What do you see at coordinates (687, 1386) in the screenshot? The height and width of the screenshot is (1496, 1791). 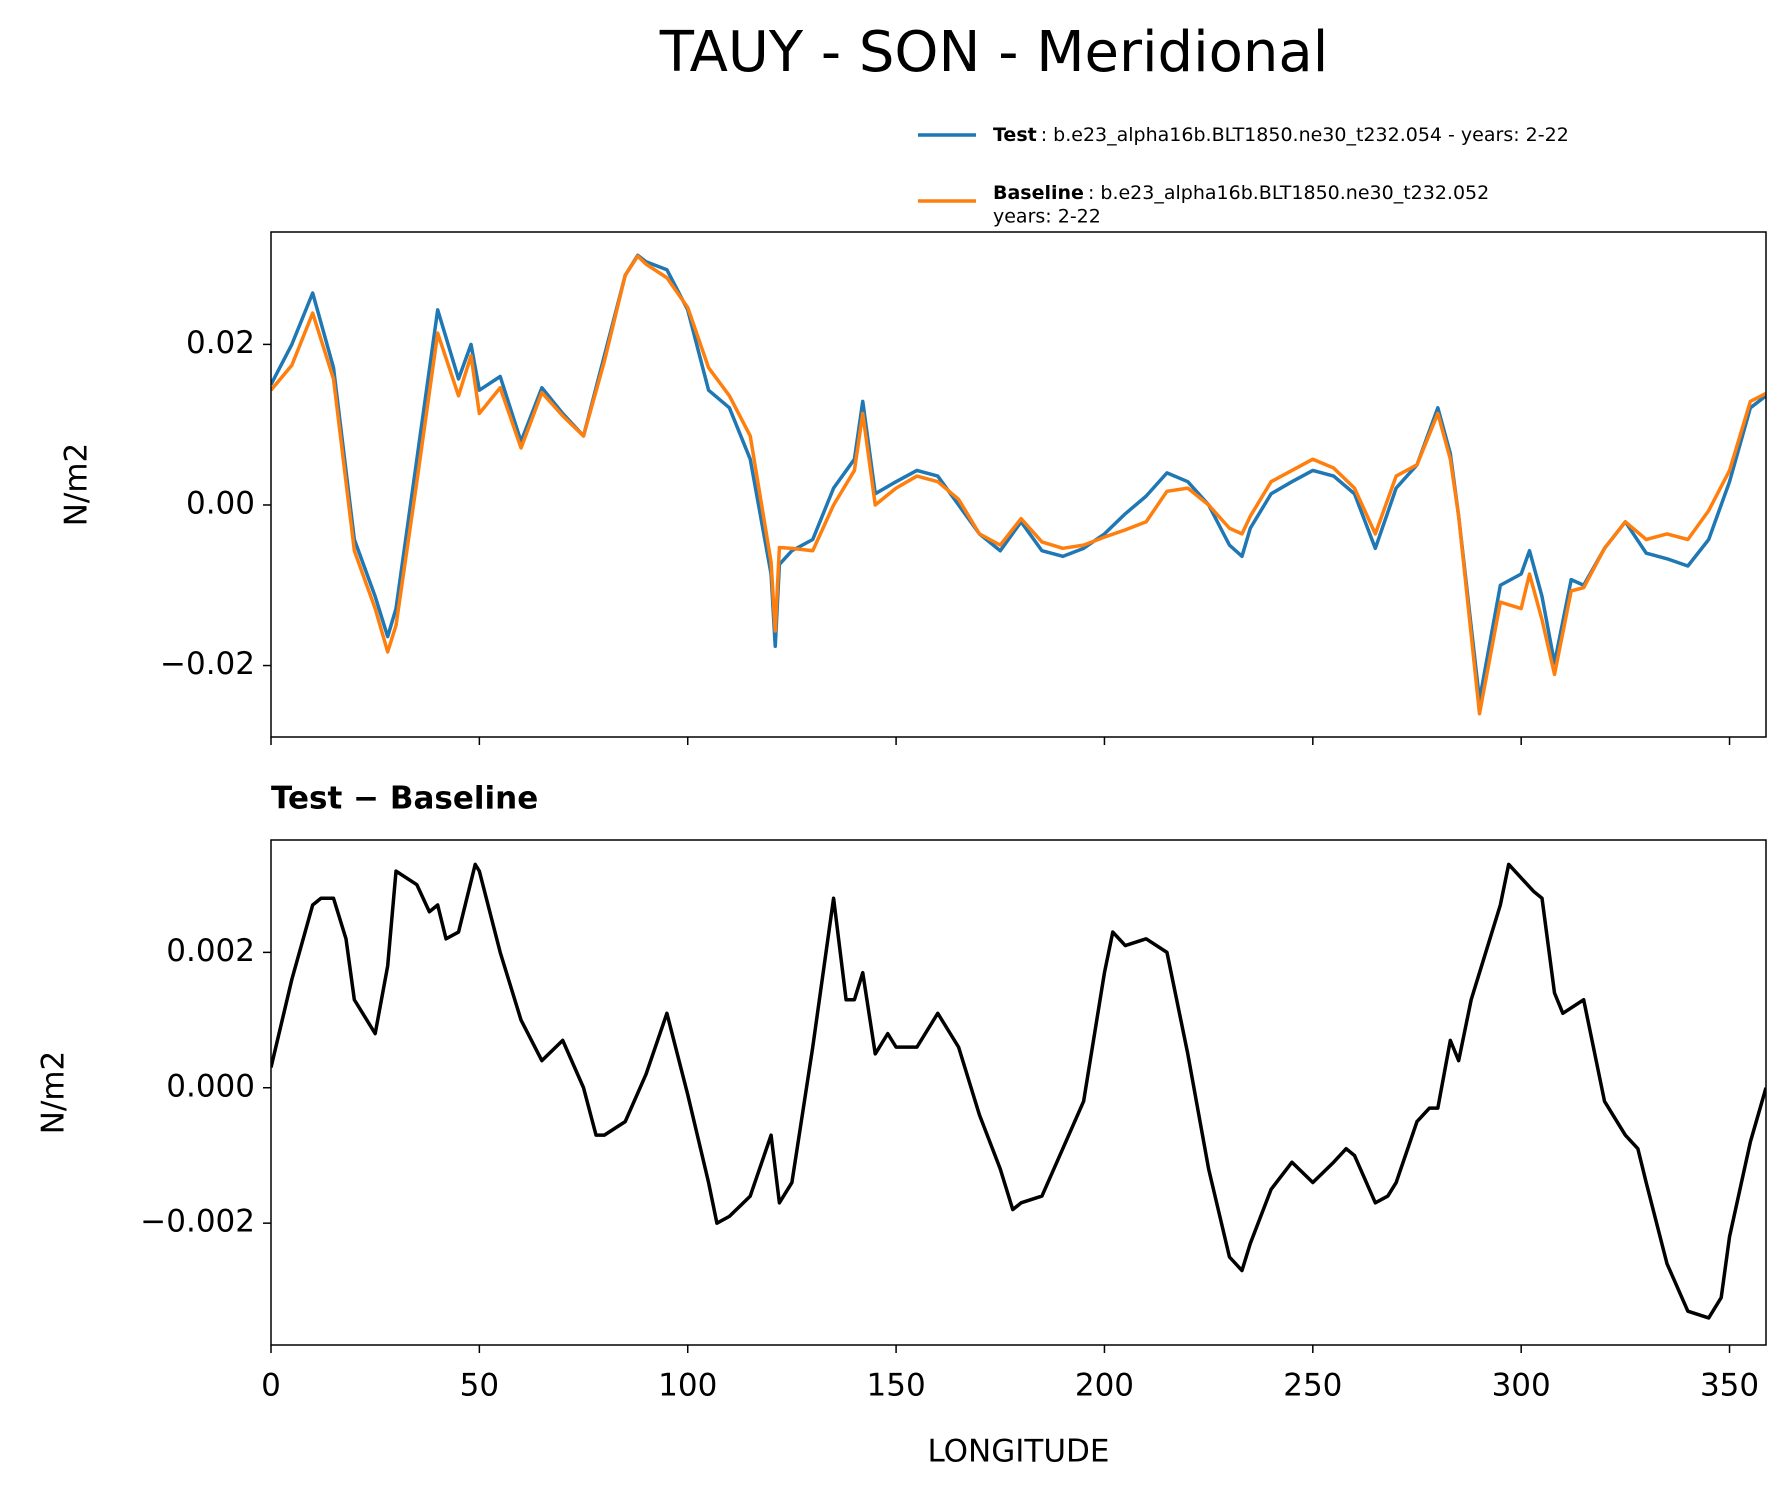 I see `x-tick-label: 100` at bounding box center [687, 1386].